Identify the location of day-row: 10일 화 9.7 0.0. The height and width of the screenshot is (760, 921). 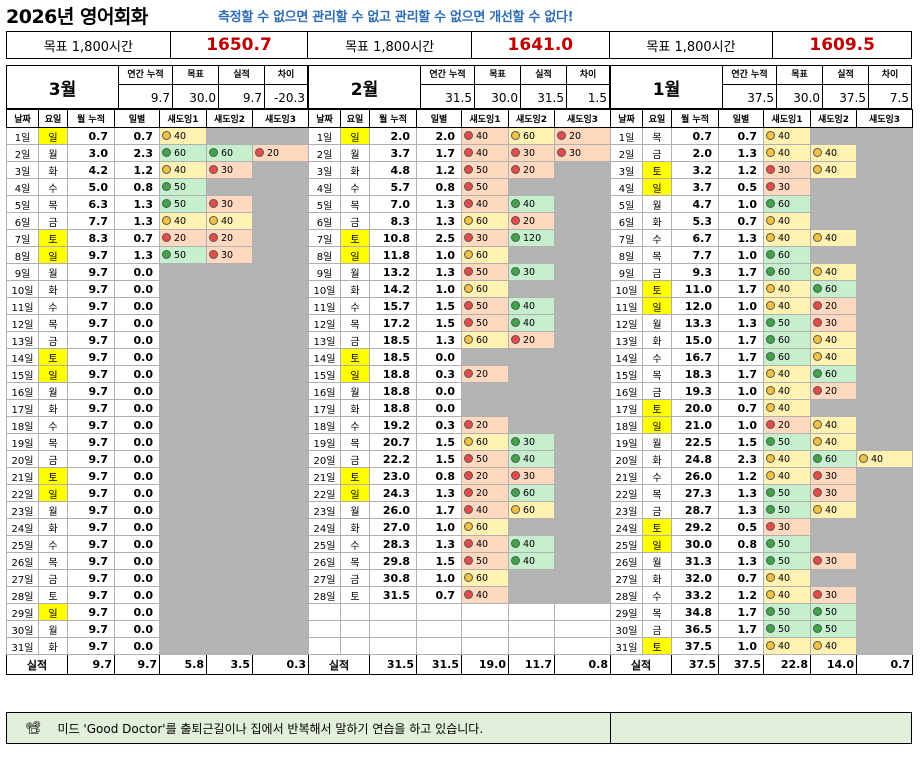
(157, 289).